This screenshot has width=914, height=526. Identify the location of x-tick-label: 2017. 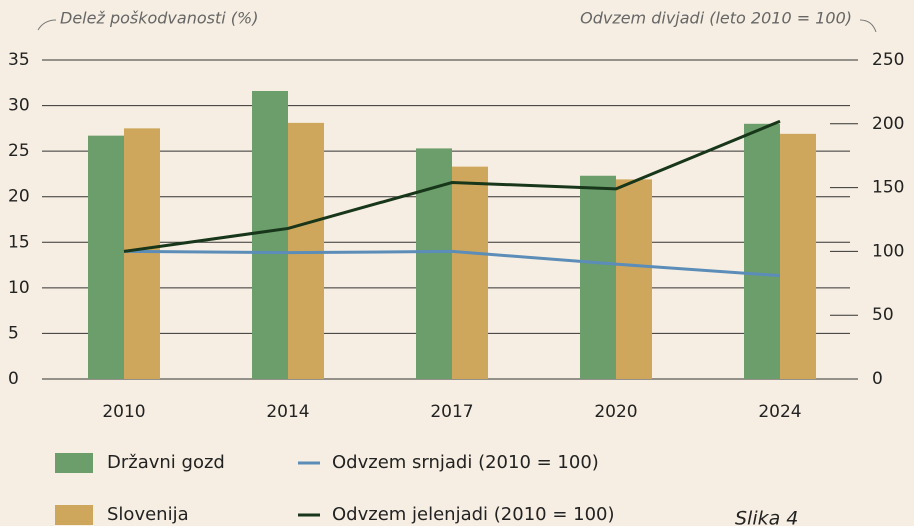
(451, 412).